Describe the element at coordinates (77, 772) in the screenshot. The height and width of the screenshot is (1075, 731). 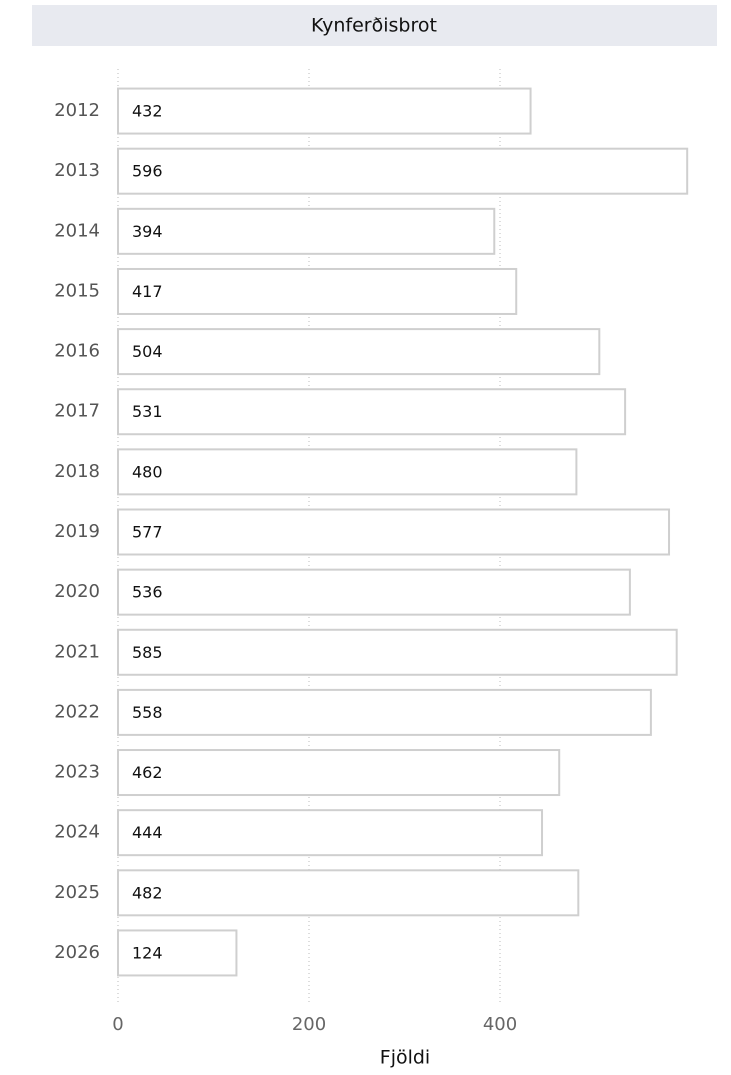
I see `y-tick-label: 2023` at that location.